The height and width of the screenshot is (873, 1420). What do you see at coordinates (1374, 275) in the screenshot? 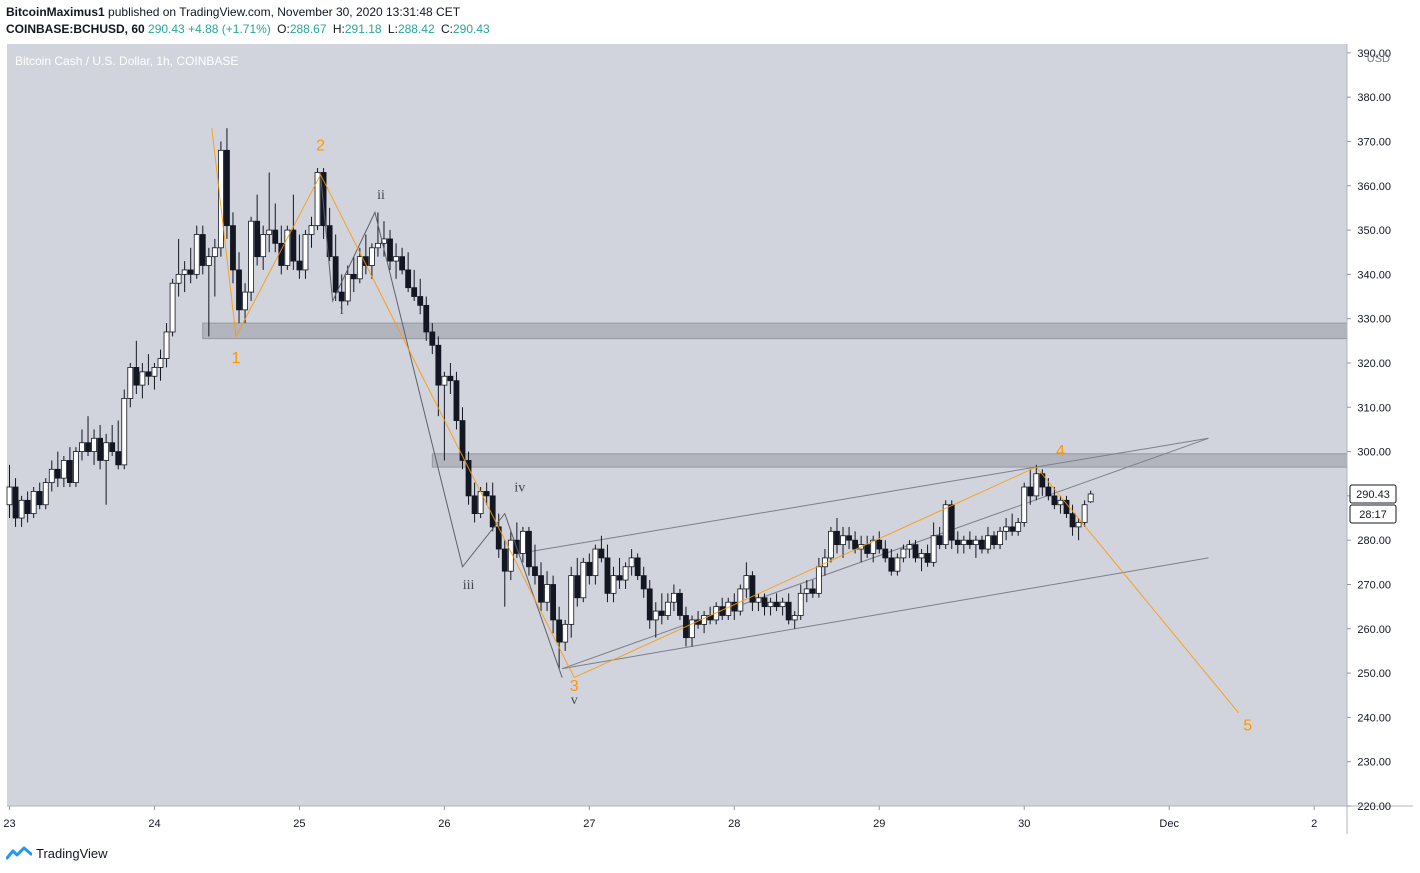
I see `price-tick-label: 340.00` at bounding box center [1374, 275].